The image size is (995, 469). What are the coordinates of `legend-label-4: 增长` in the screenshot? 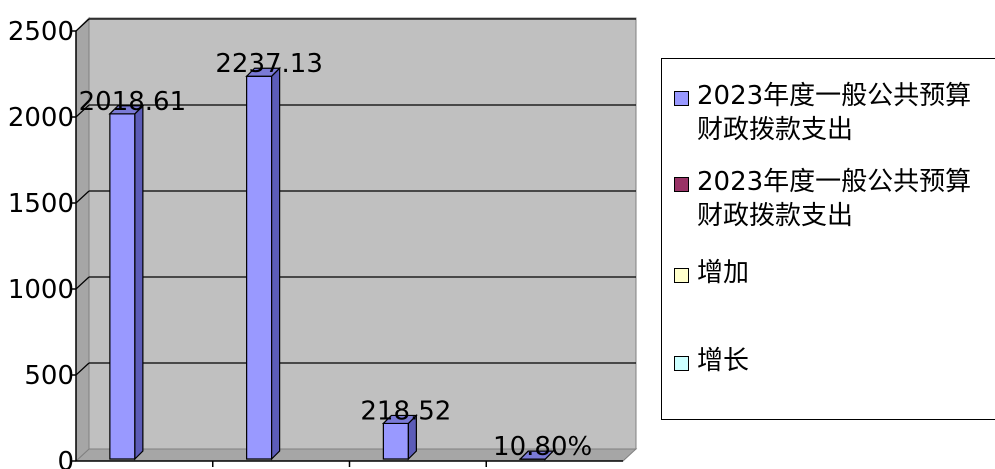 It's located at (723, 361).